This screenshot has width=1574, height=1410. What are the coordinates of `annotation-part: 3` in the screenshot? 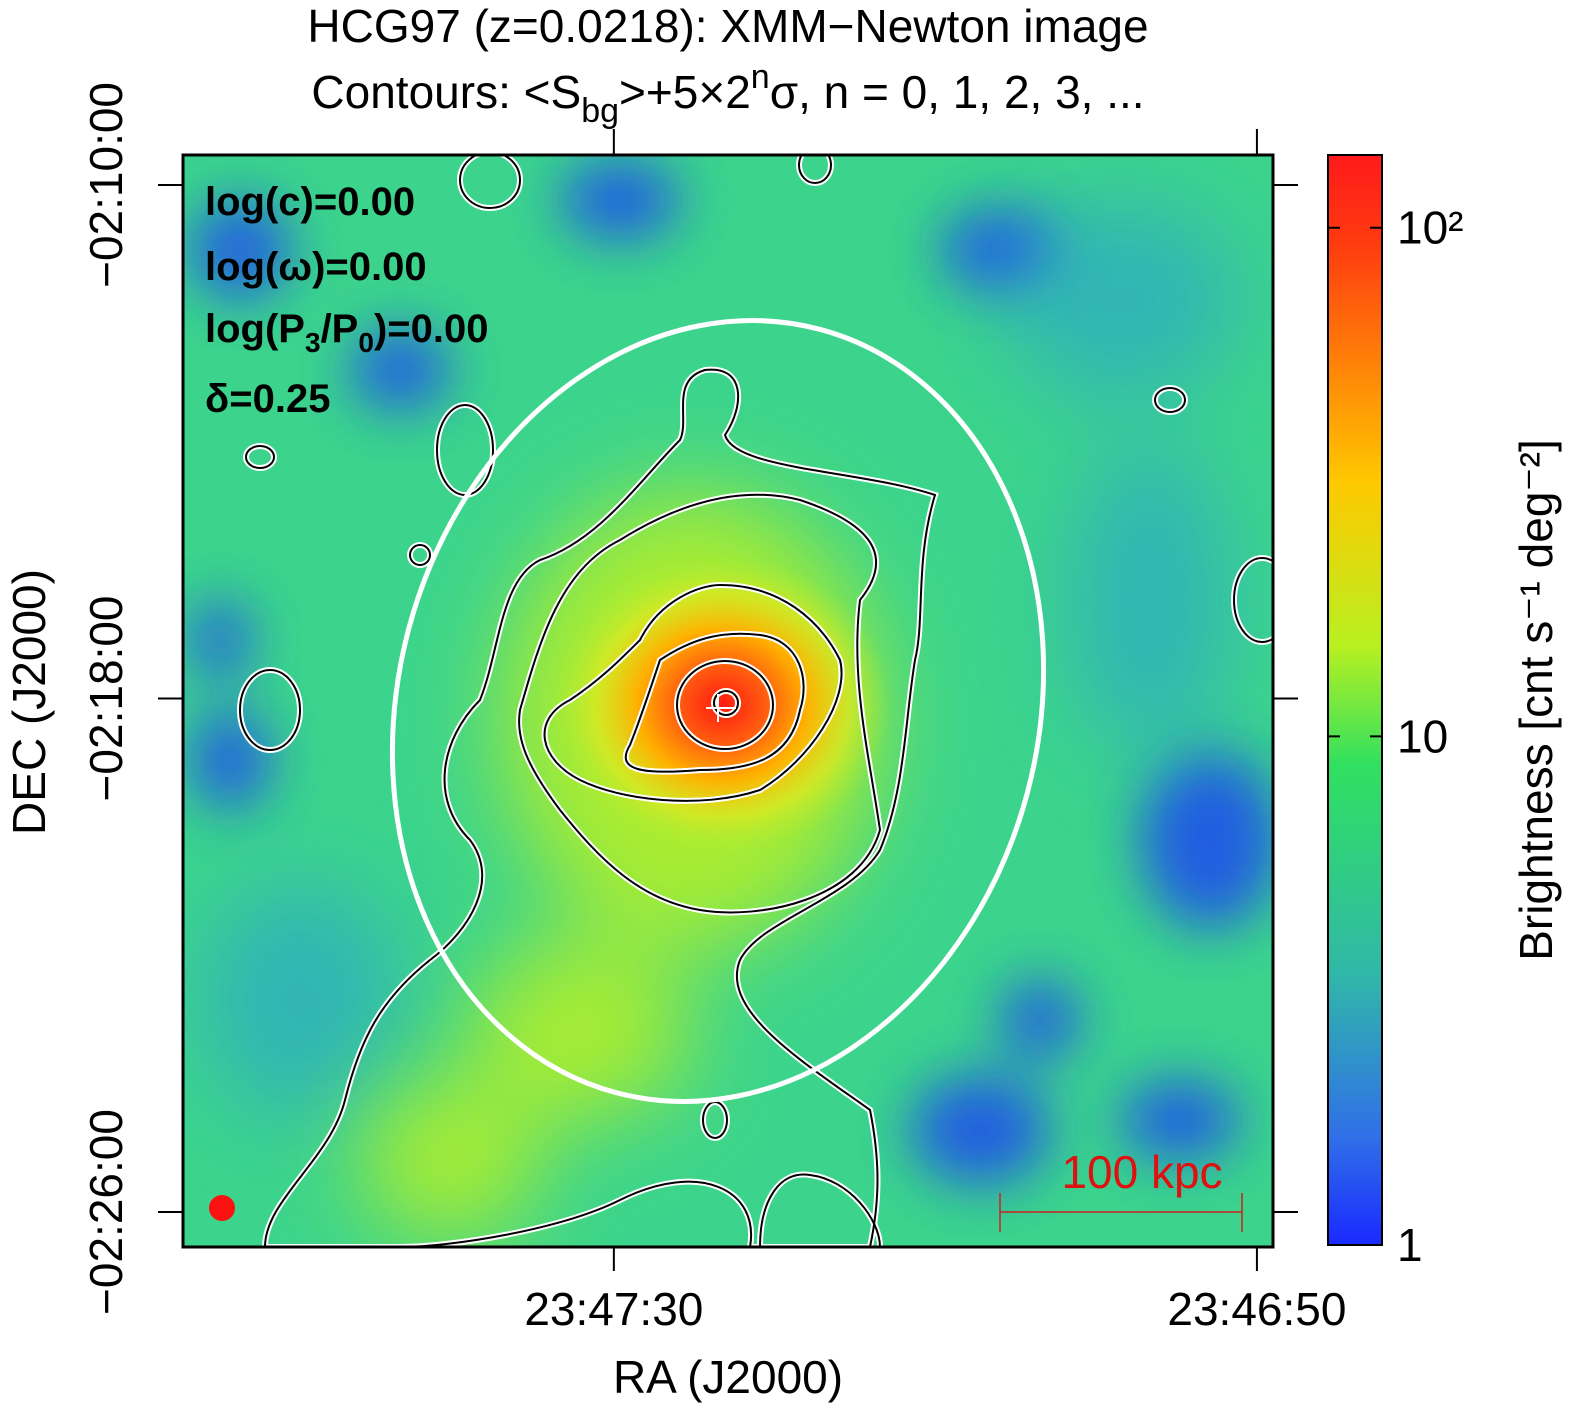 It's located at (313, 342).